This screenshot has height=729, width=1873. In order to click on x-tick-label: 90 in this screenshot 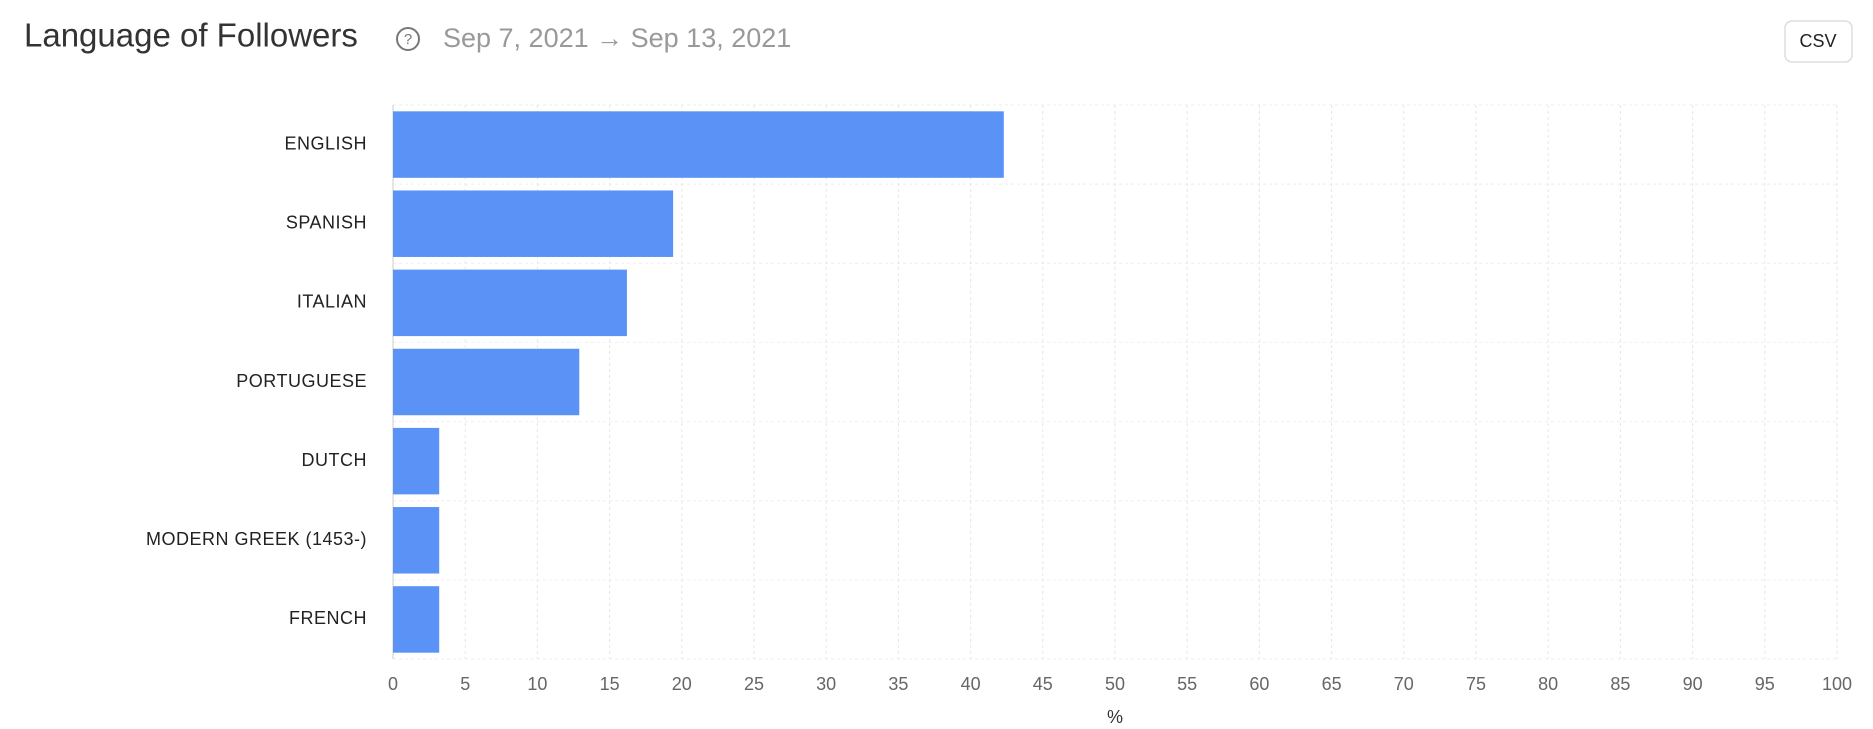, I will do `click(1693, 684)`.